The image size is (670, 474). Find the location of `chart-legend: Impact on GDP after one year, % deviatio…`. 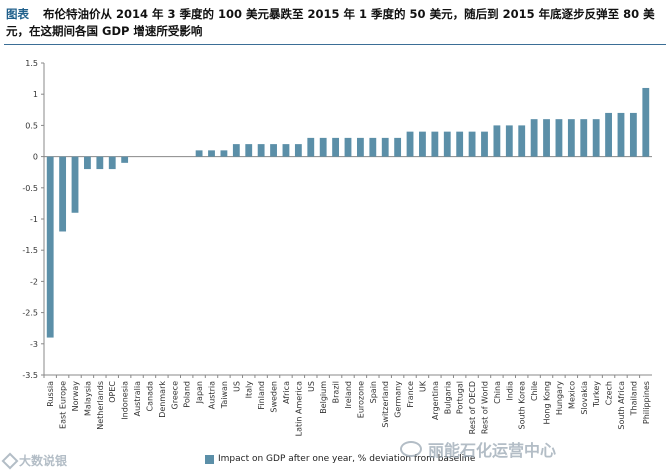

chart-legend: Impact on GDP after one year, % deviatio… is located at coordinates (340, 459).